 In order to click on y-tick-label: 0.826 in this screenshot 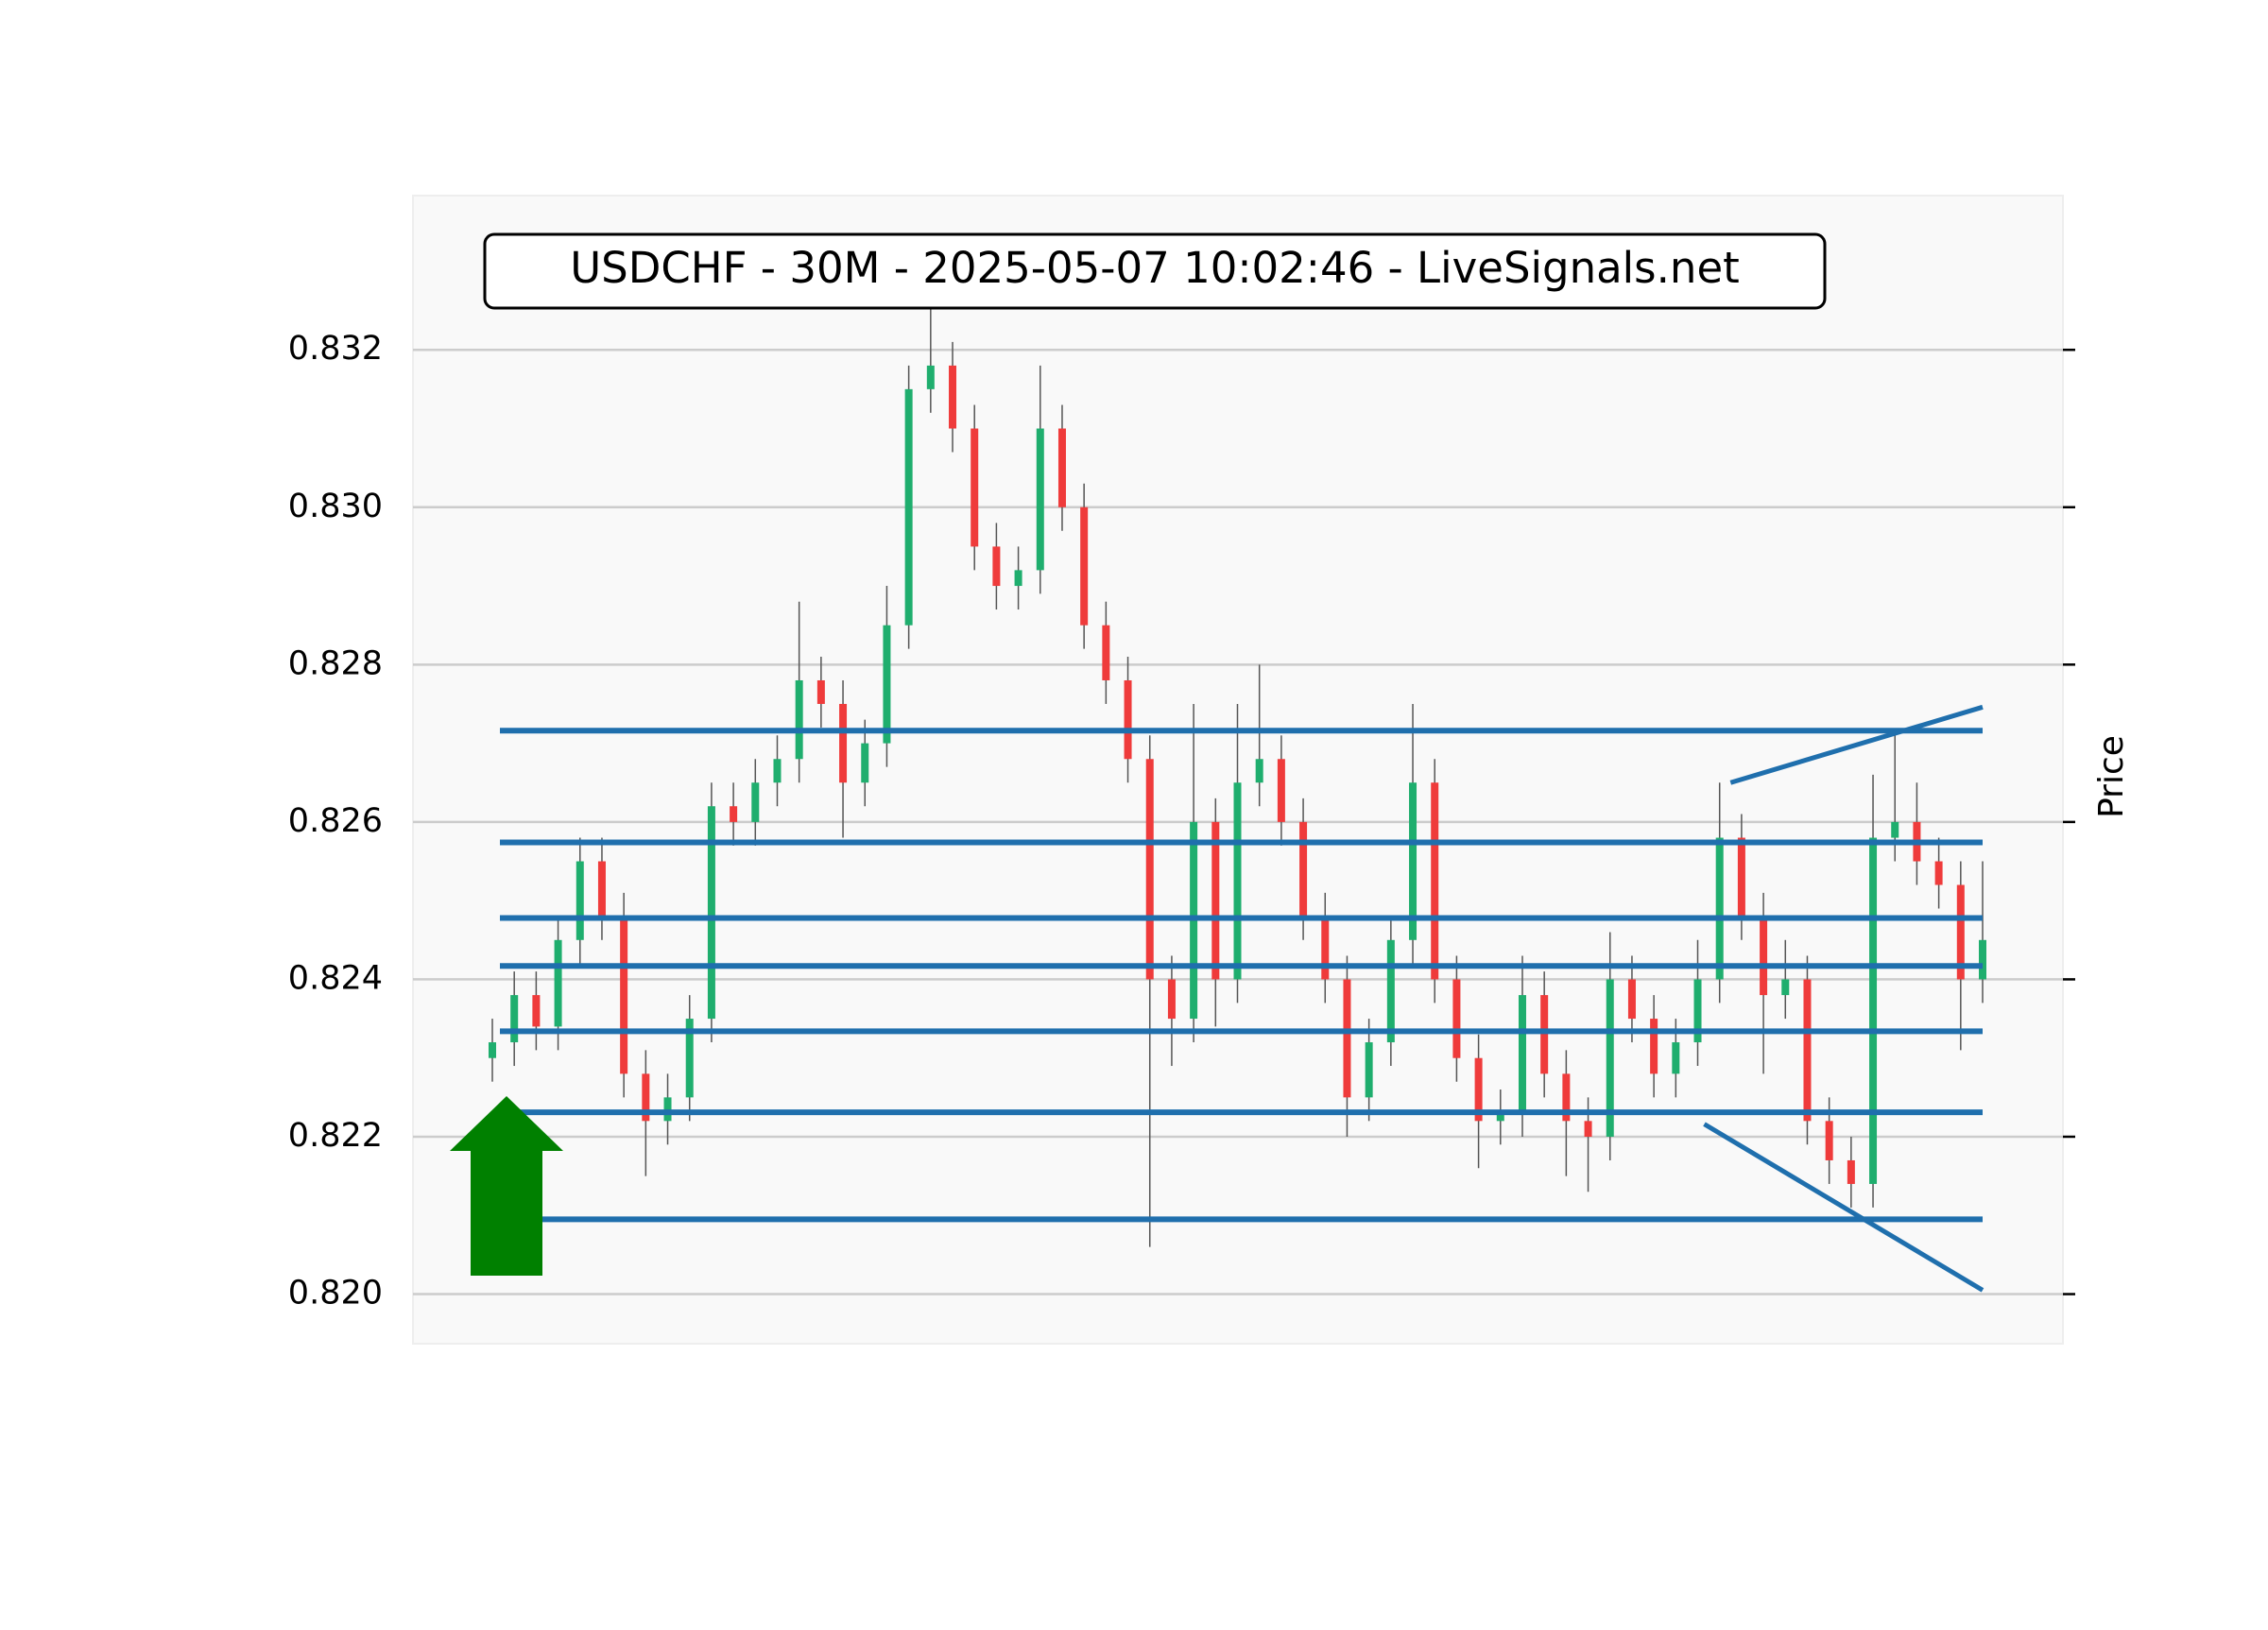, I will do `click(335, 821)`.